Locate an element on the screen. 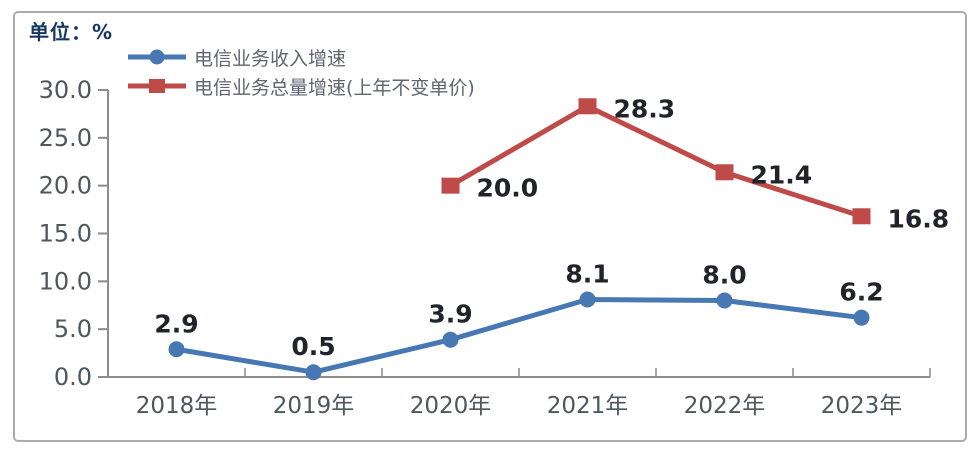  legend-item-volume: 电信业务总量增速(上年不变单价) is located at coordinates (301, 87).